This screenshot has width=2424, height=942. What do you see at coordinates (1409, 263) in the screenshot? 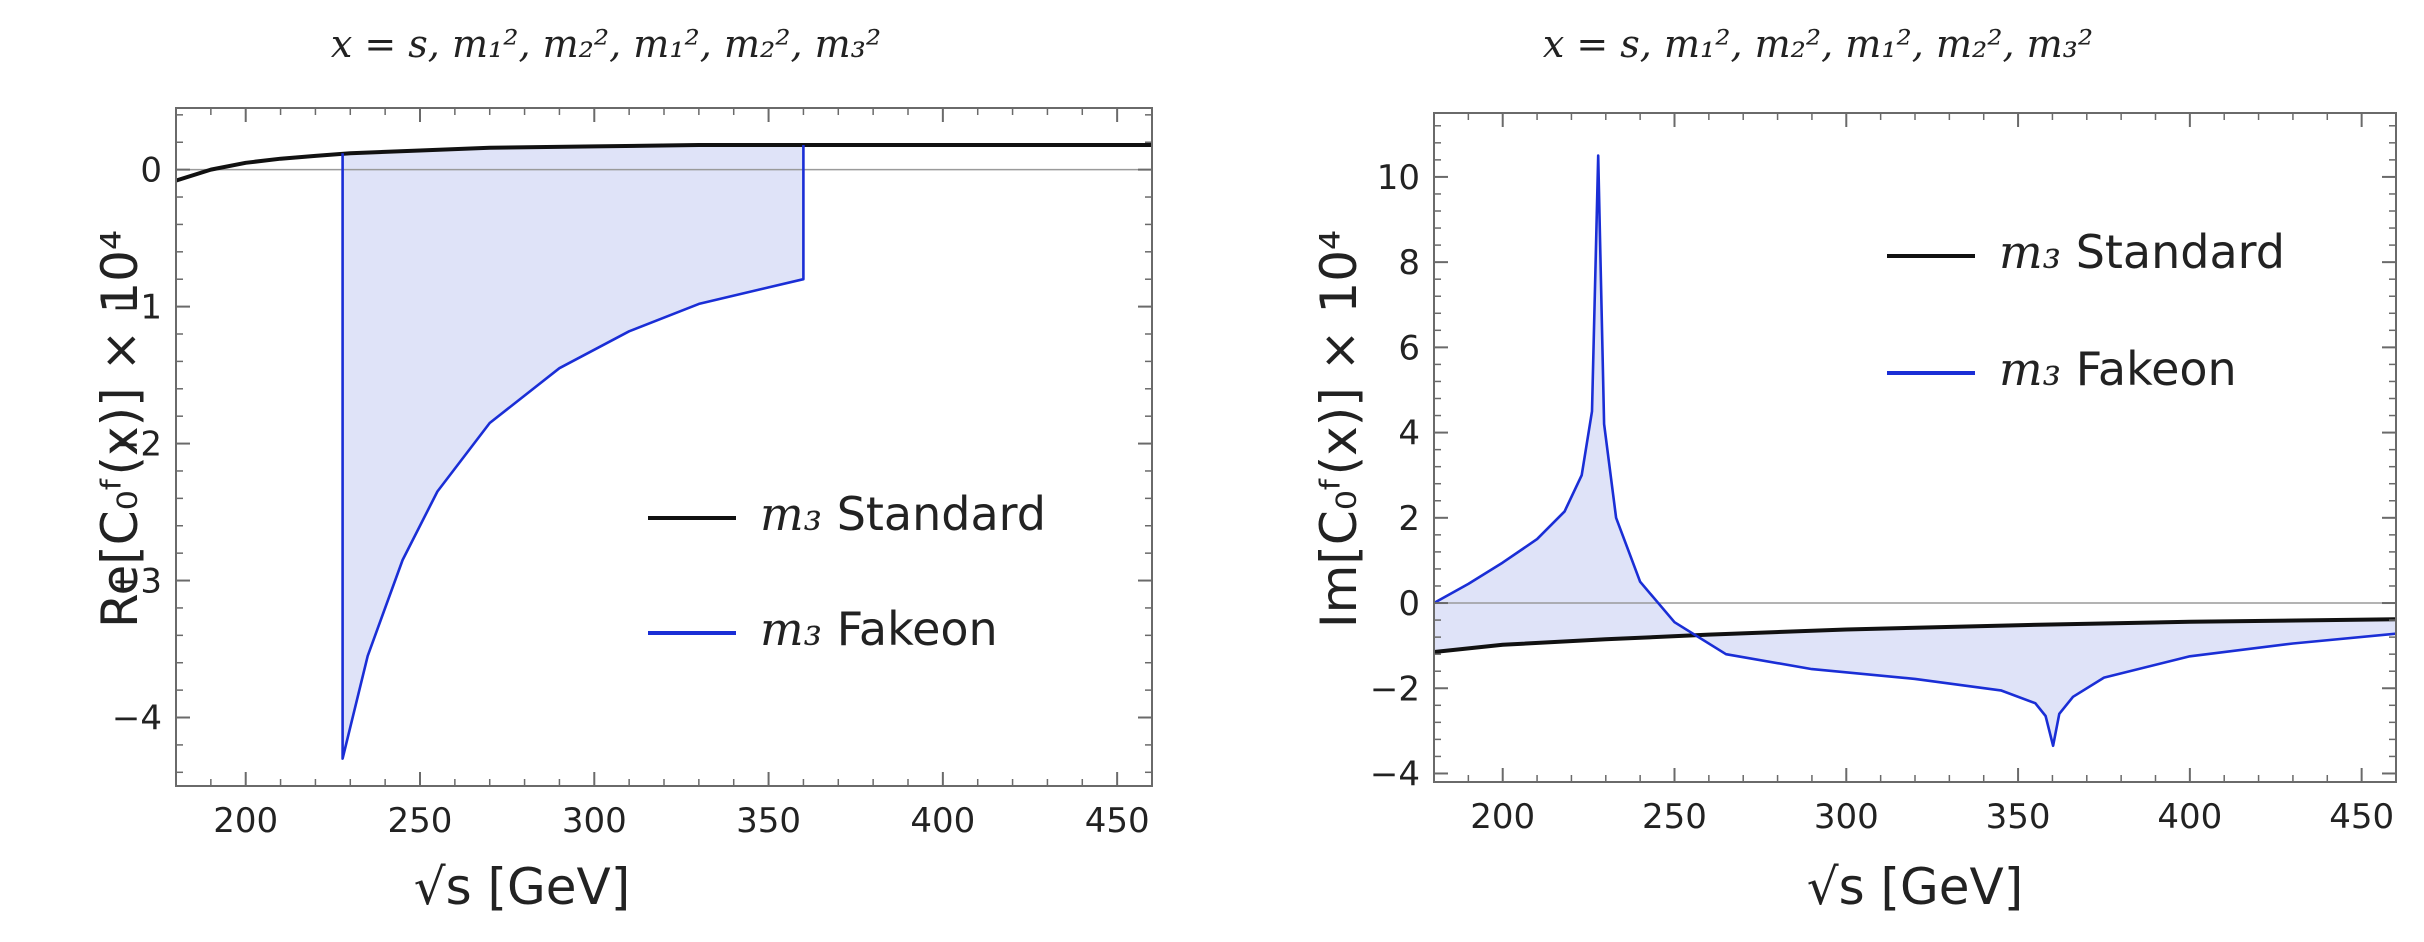
I see `y-tick-label: 8` at bounding box center [1409, 263].